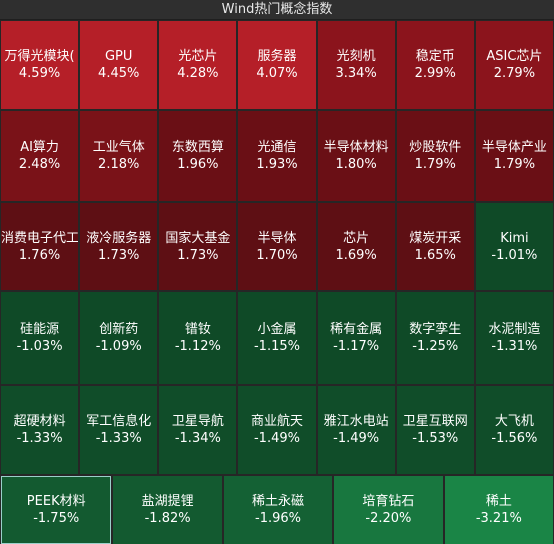 Image resolution: width=554 pixels, height=544 pixels. Describe the element at coordinates (39, 56) in the screenshot. I see `concept-name: 万得光模块(` at that location.